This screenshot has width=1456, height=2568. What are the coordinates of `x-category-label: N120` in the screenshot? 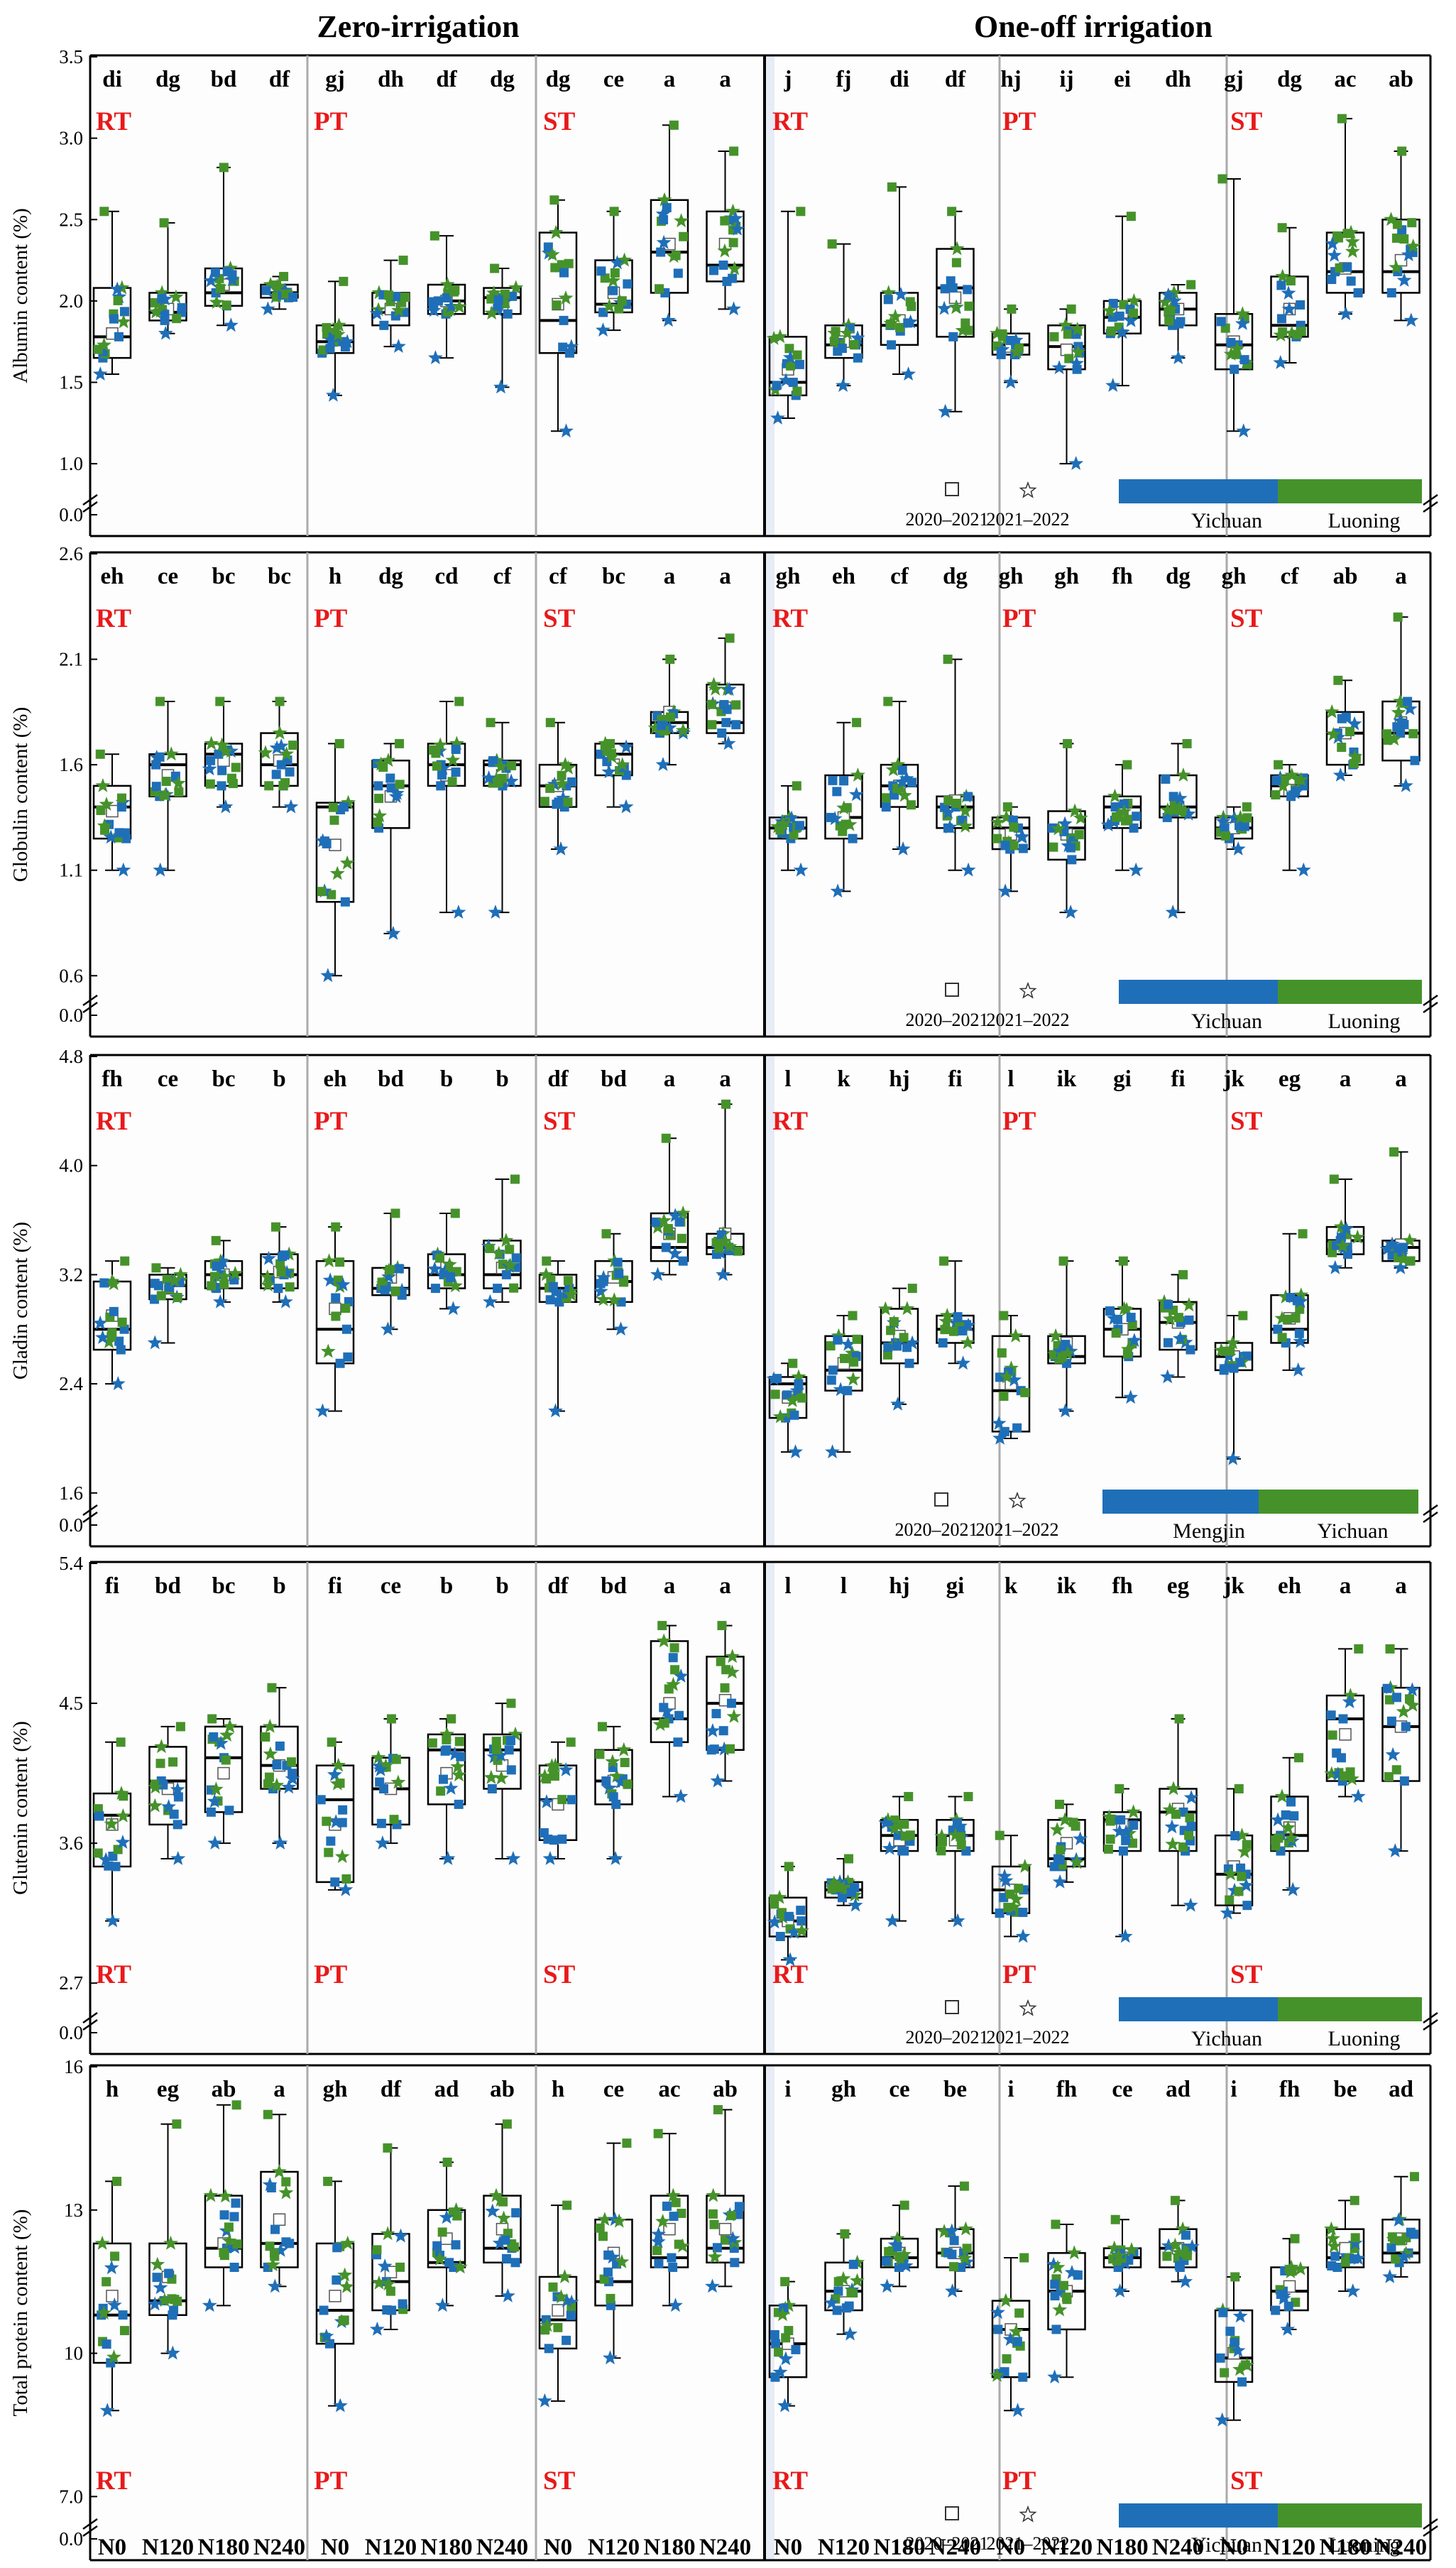 It's located at (1067, 2547).